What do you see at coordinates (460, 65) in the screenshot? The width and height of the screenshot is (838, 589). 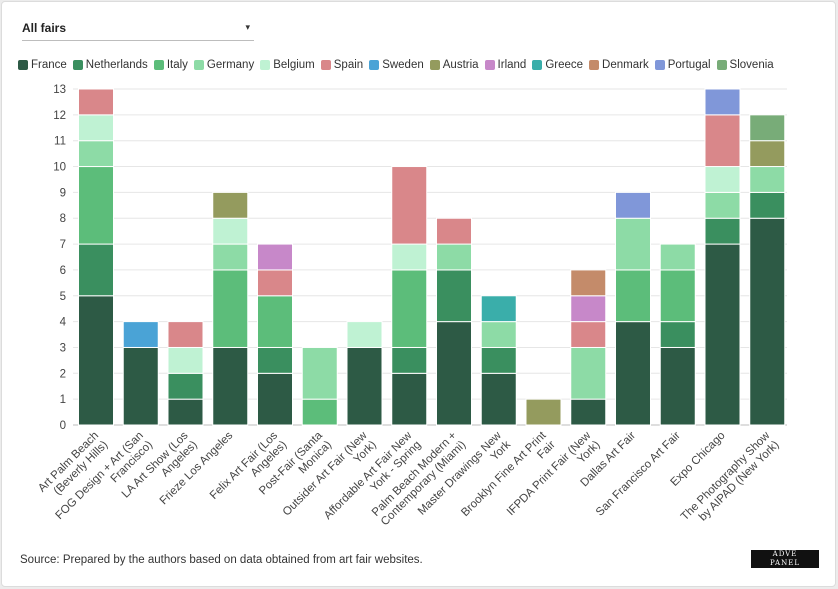 I see `legend-label: Austria` at bounding box center [460, 65].